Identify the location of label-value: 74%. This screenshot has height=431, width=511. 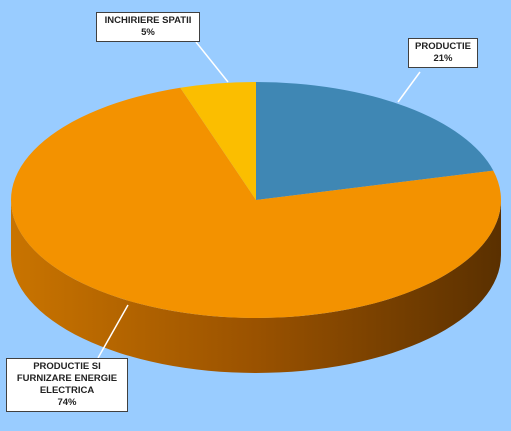
(67, 402).